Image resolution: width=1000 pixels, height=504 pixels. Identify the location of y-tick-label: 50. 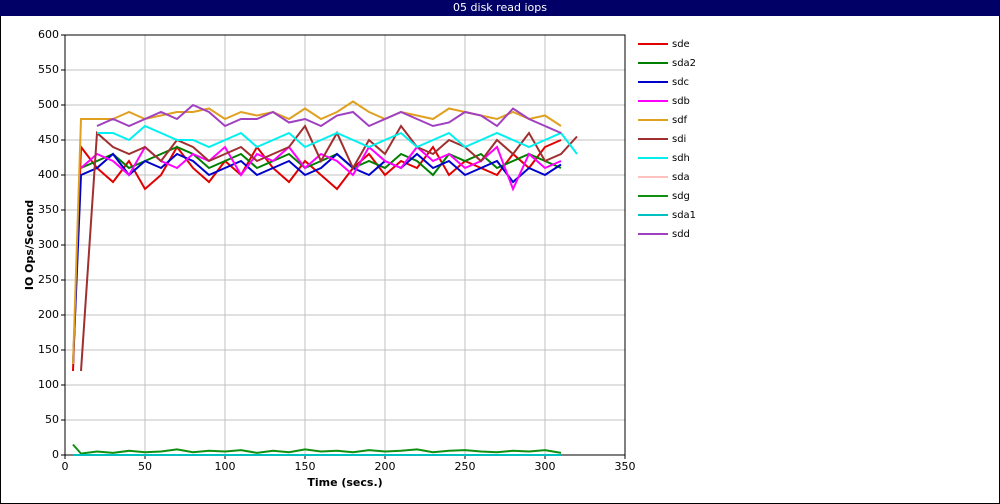
(52, 419).